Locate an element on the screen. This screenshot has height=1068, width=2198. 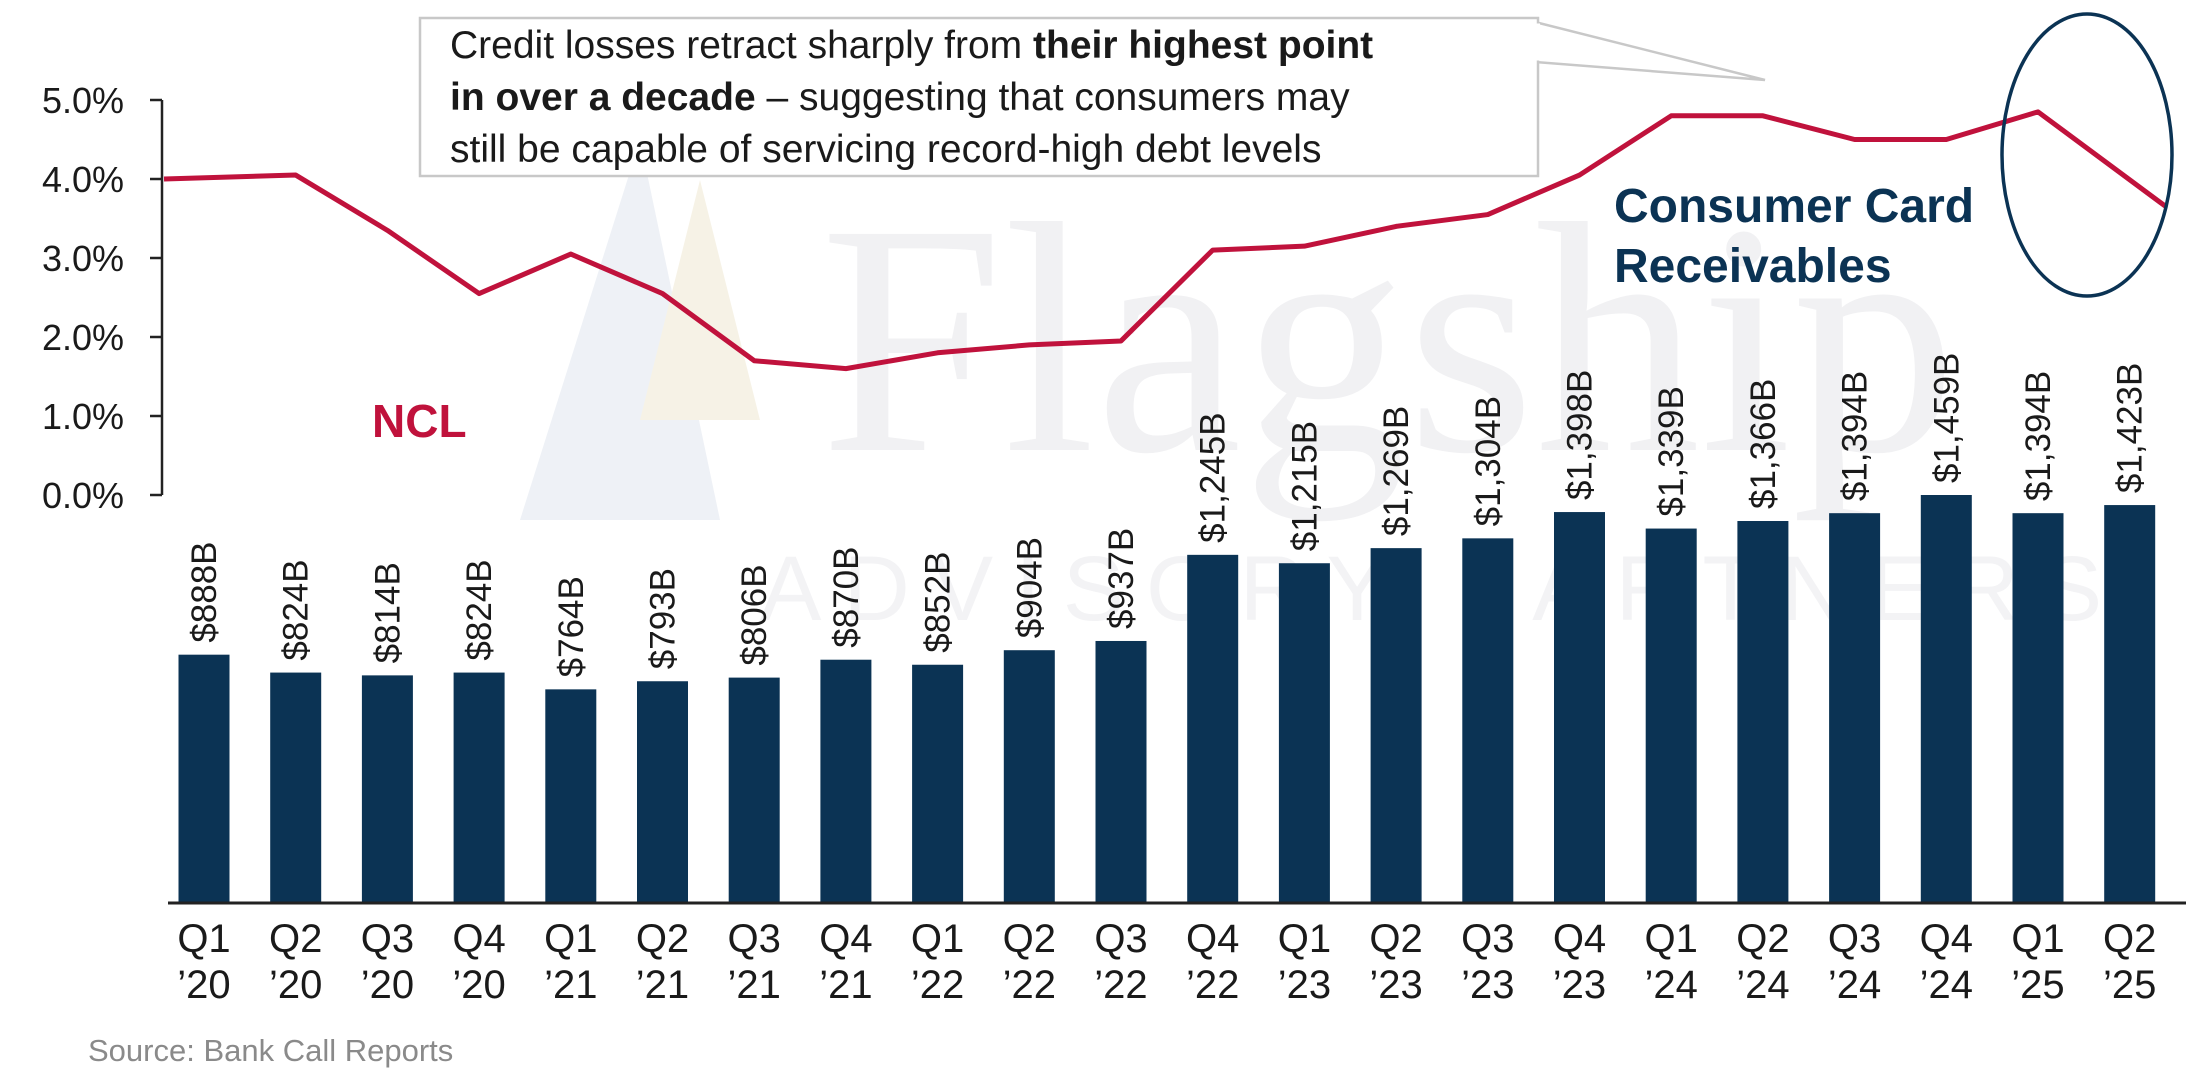
callout-line-2-normal: – suggesting that consumers may is located at coordinates (1053, 97).